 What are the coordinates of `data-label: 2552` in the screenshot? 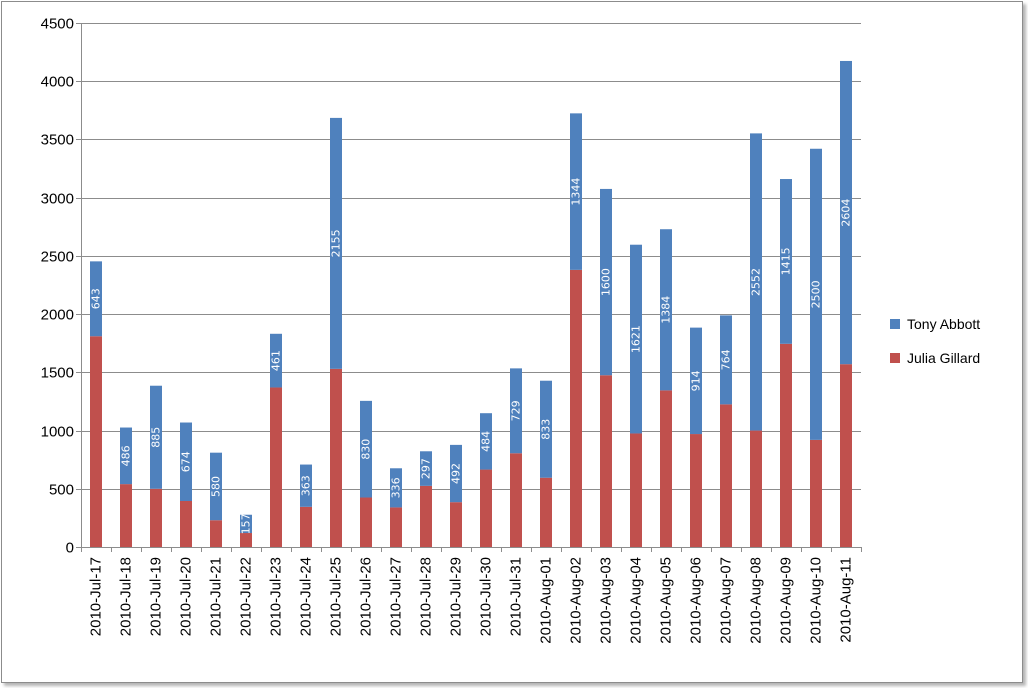 It's located at (756, 282).